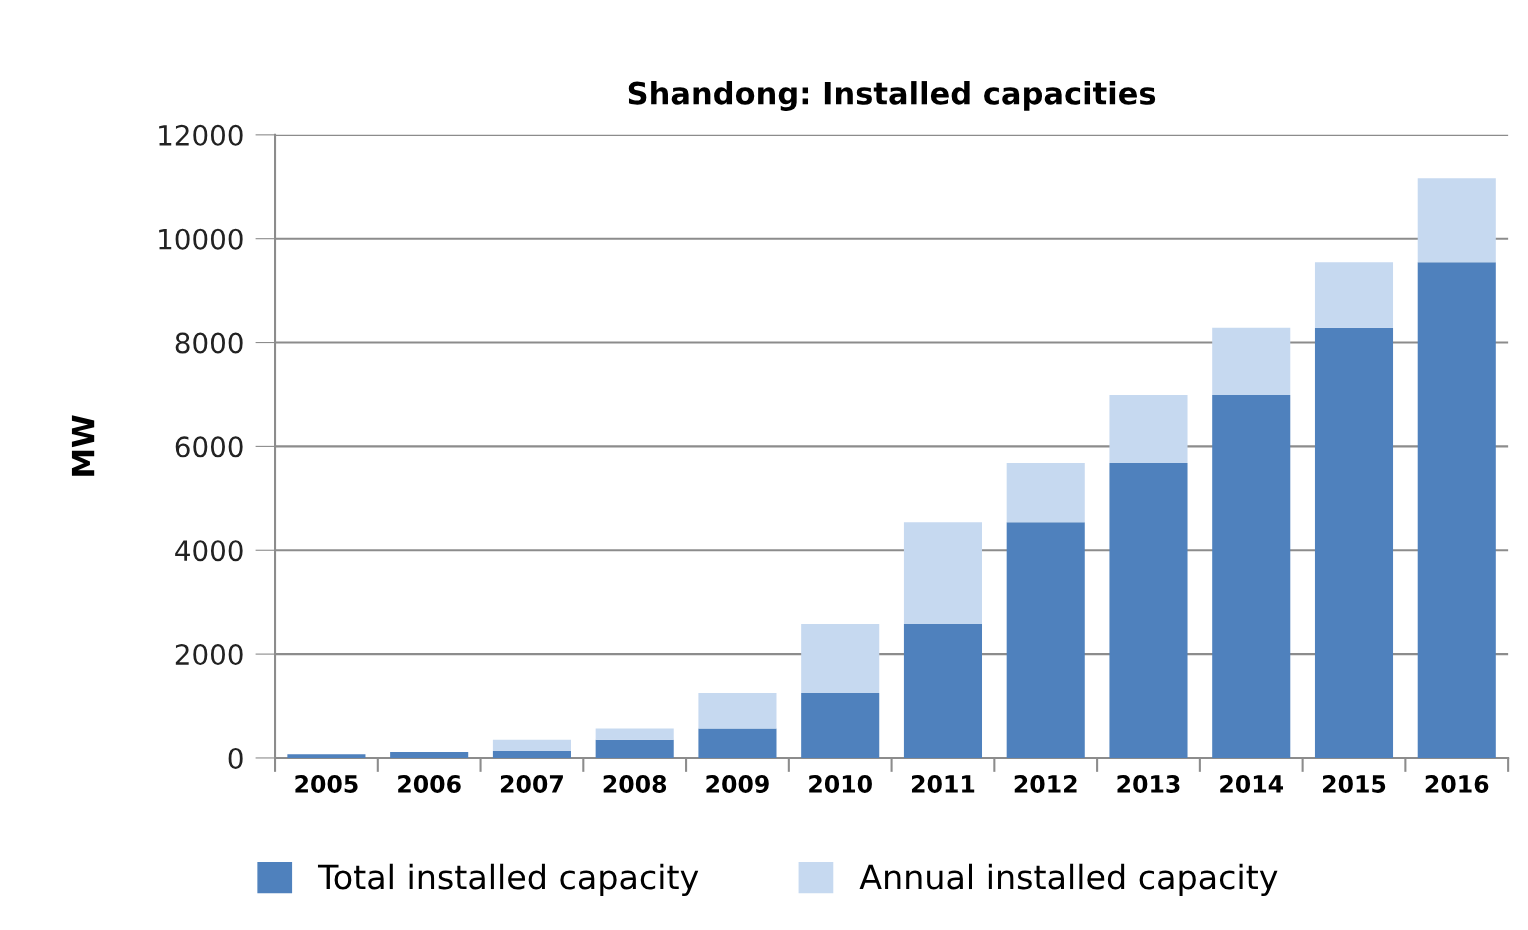  Describe the element at coordinates (326, 784) in the screenshot. I see `x-tick-label: 2005` at that location.